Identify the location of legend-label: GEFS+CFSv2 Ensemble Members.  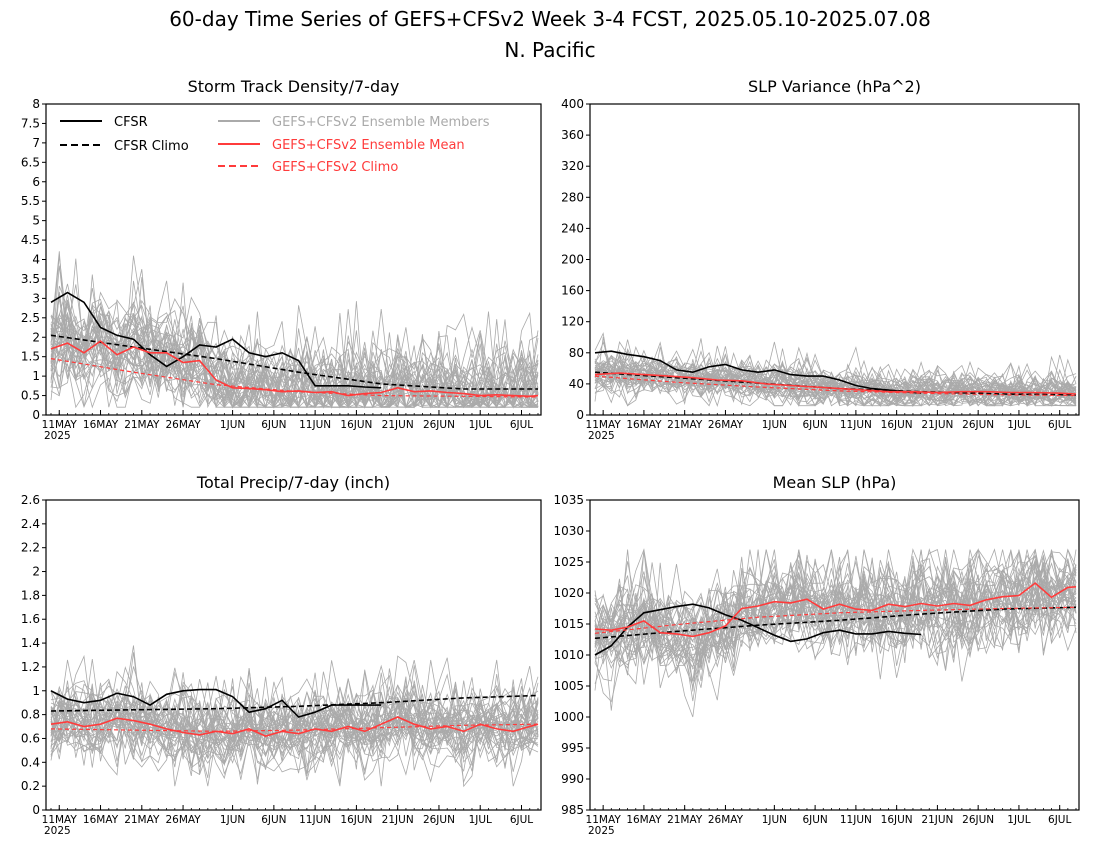
(381, 122).